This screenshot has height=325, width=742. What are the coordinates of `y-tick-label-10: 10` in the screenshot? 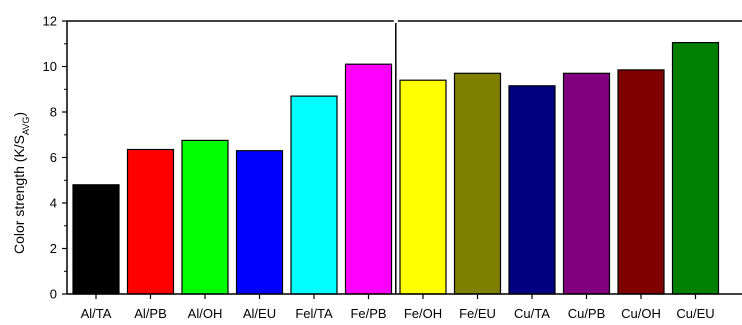 It's located at (50, 66).